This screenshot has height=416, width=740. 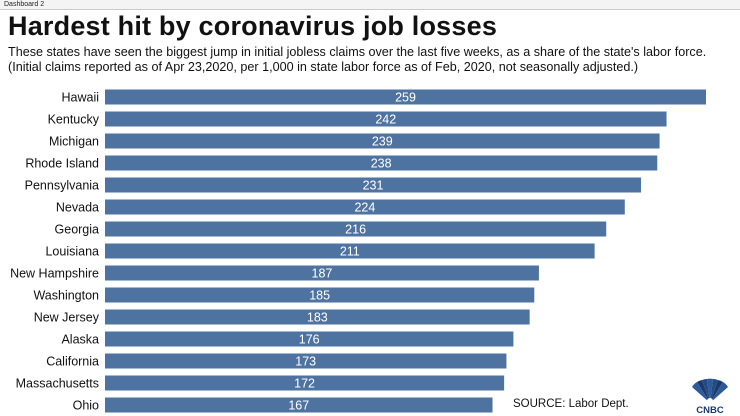 I want to click on category-label: Massachusetts, so click(x=57, y=384).